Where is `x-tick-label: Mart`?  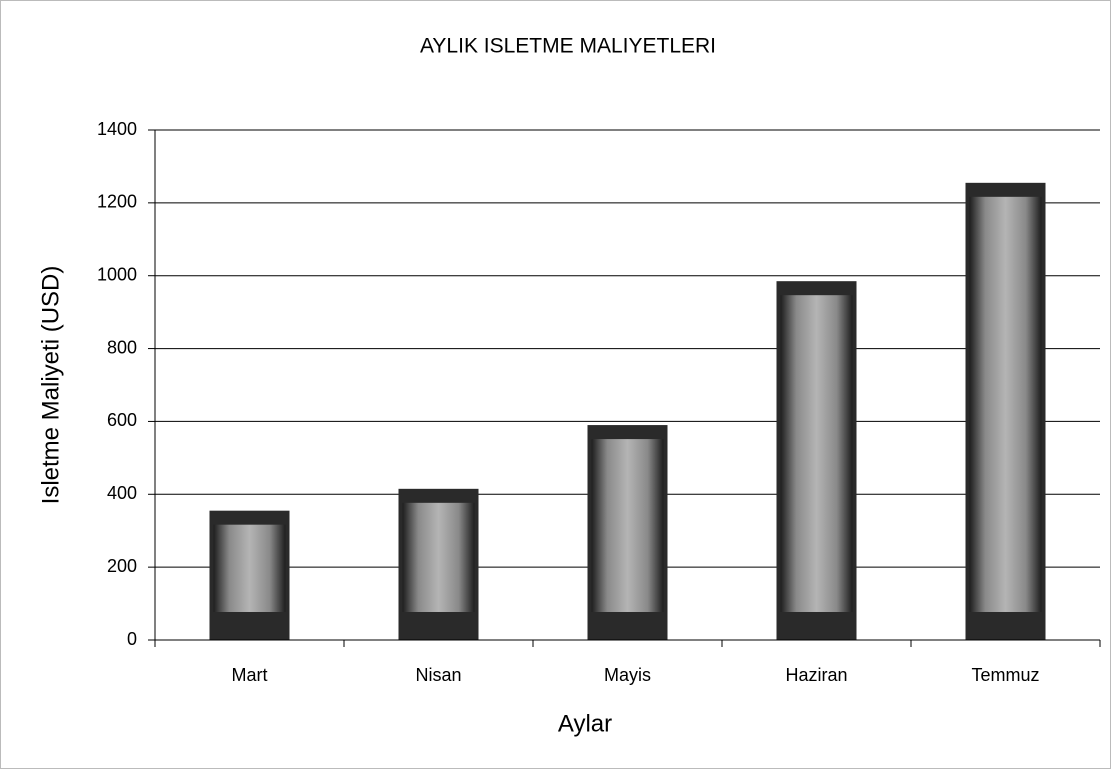 x-tick-label: Mart is located at coordinates (250, 675).